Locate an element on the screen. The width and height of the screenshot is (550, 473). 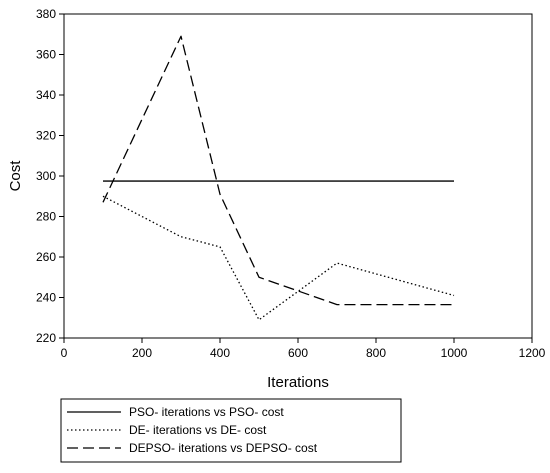
y-tick-label: 240 is located at coordinates (46, 298).